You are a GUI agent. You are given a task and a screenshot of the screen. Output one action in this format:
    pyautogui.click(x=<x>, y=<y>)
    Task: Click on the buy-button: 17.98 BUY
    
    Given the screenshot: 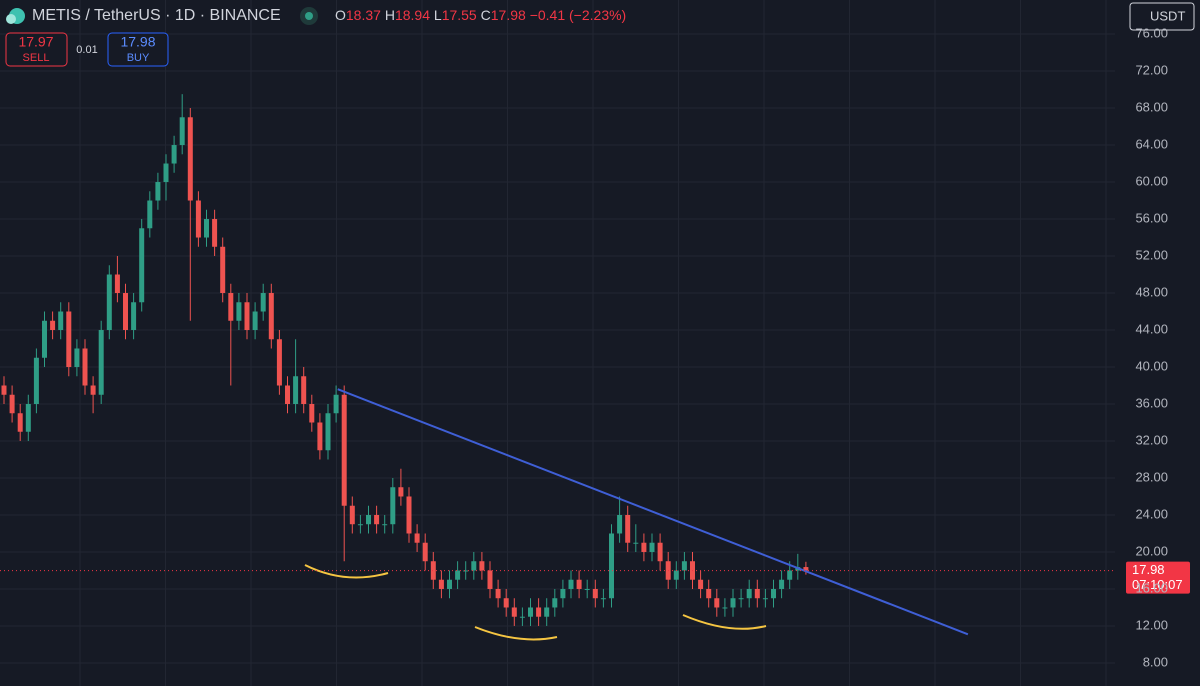 What is the action you would take?
    pyautogui.click(x=138, y=49)
    